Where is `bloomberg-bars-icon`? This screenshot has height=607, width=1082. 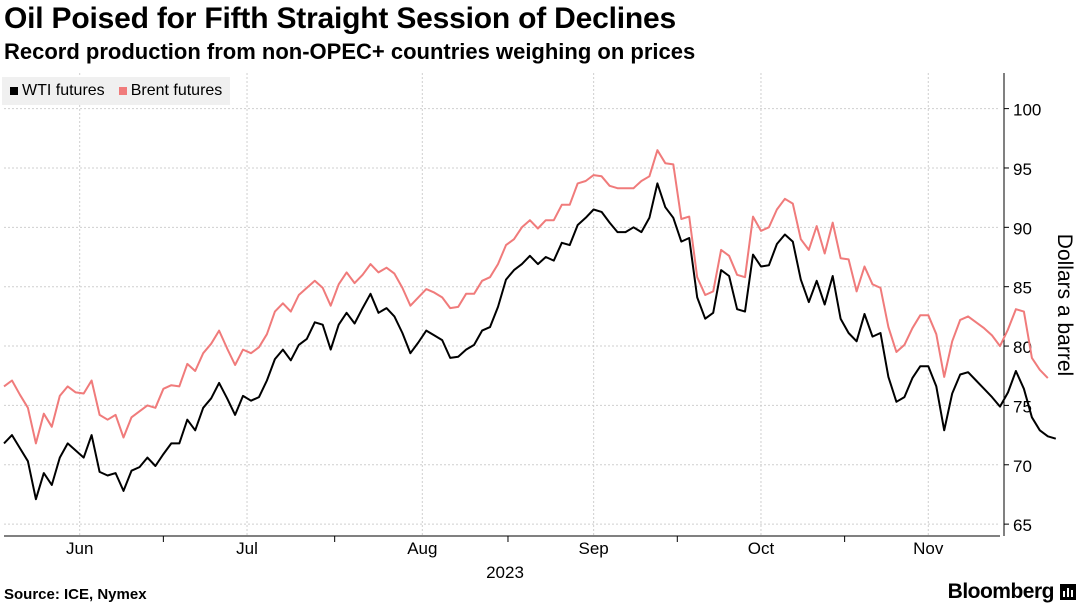
bloomberg-bars-icon is located at coordinates (1068, 592).